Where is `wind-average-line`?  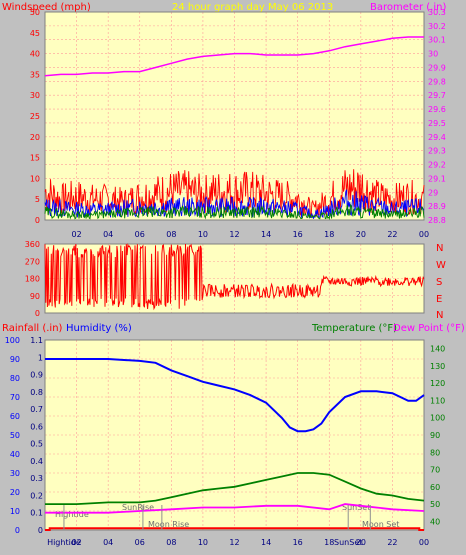 wind-average-line is located at coordinates (234, 212).